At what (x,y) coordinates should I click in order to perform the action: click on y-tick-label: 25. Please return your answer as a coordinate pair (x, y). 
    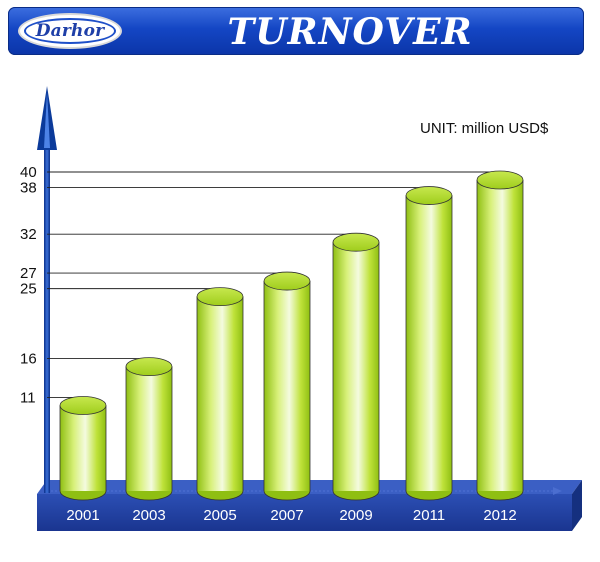
    Looking at the image, I should click on (28, 289).